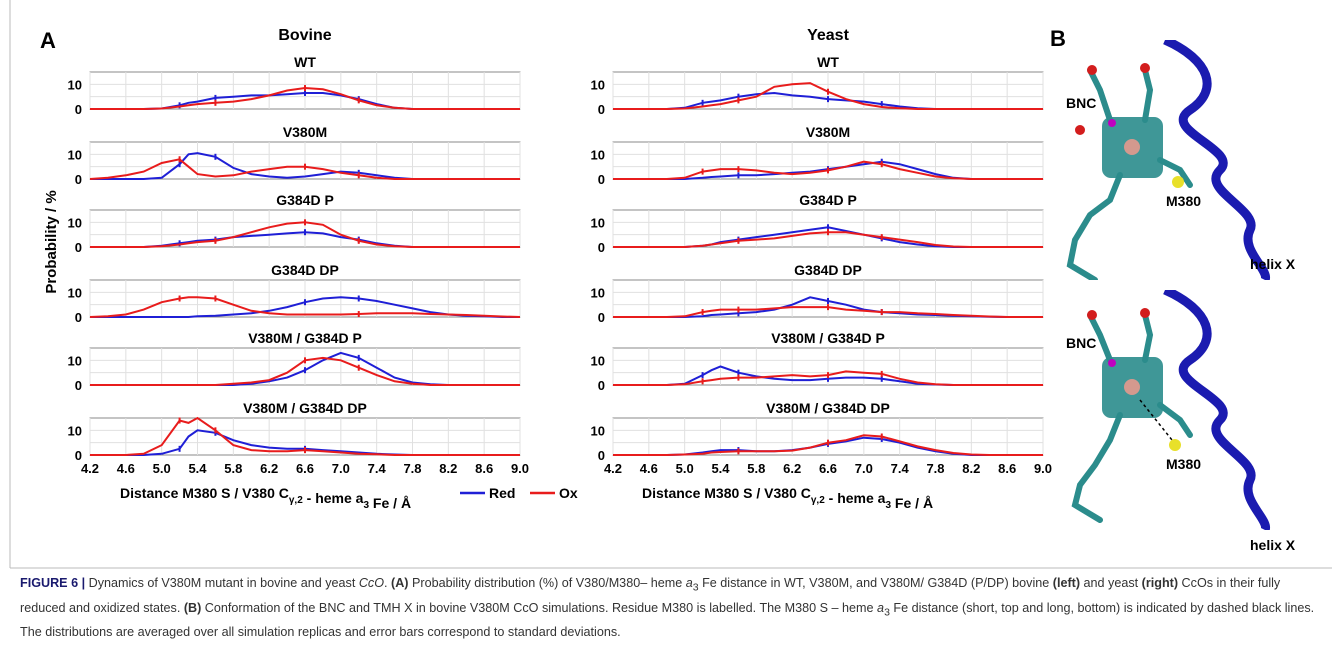 The width and height of the screenshot is (1342, 651). Describe the element at coordinates (502, 493) in the screenshot. I see `legend-label-red: Red` at that location.